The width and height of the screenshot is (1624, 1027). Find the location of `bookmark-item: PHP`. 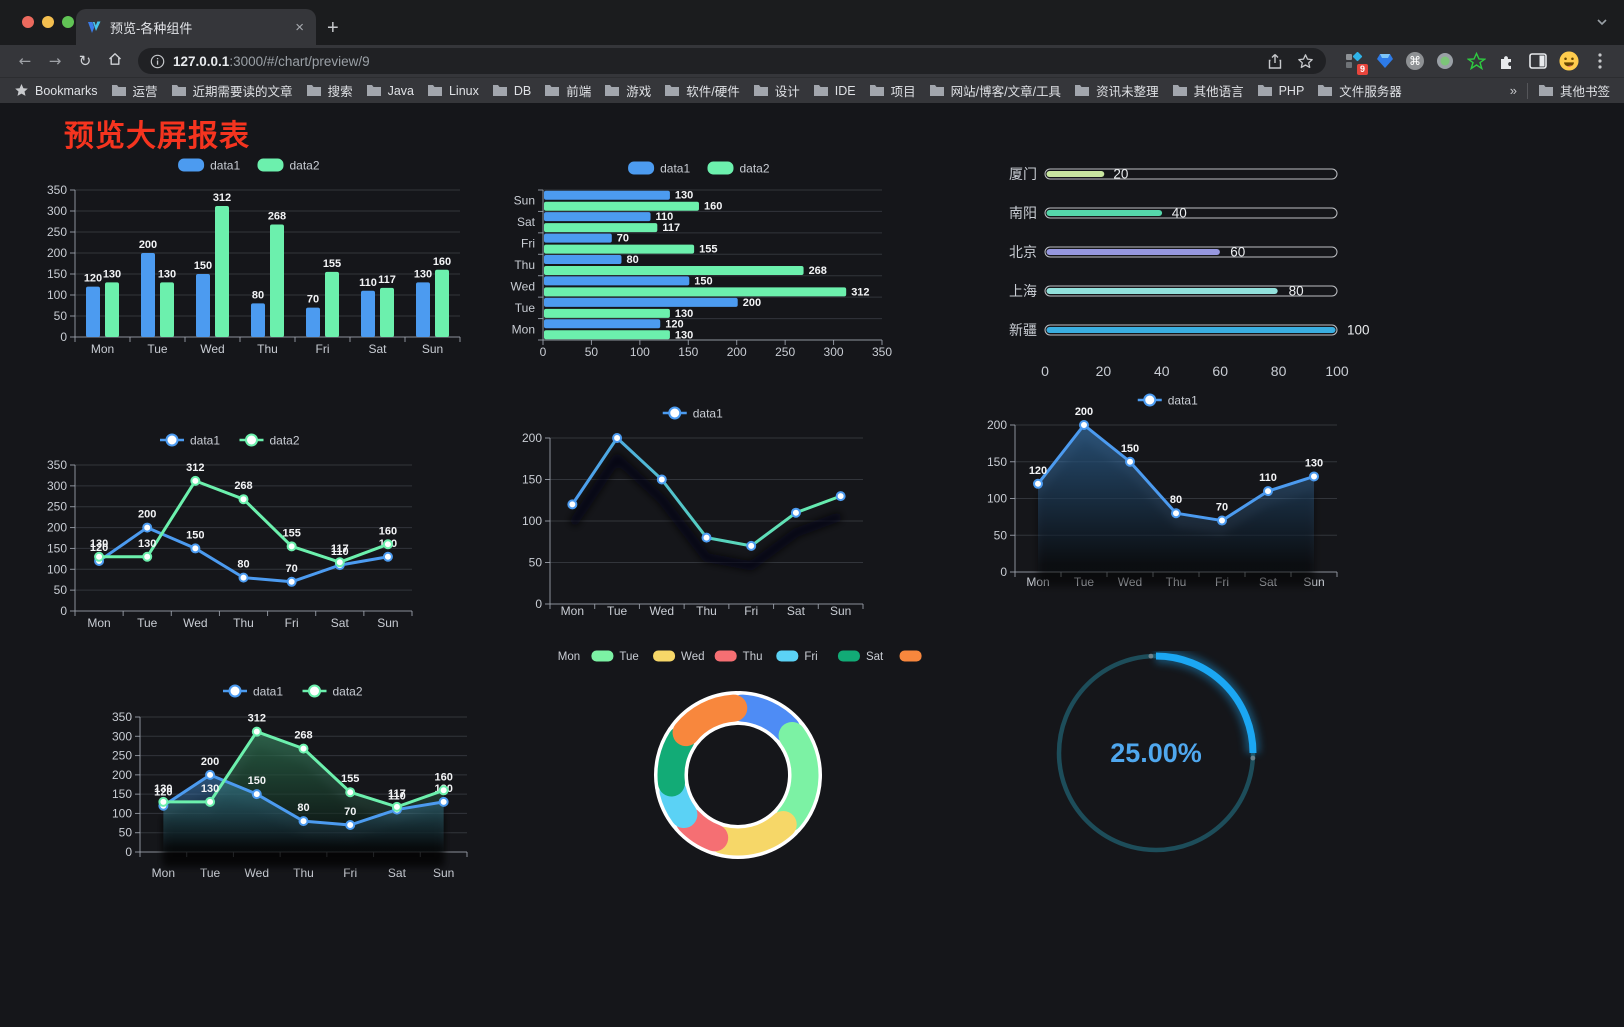

bookmark-item: PHP is located at coordinates (1280, 91).